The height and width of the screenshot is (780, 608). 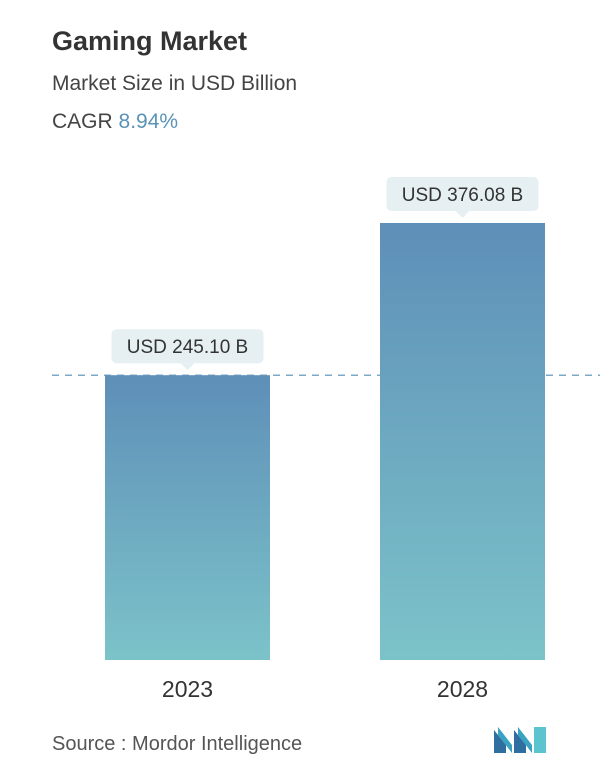 I want to click on x-tick-label: 2028, so click(x=462, y=689).